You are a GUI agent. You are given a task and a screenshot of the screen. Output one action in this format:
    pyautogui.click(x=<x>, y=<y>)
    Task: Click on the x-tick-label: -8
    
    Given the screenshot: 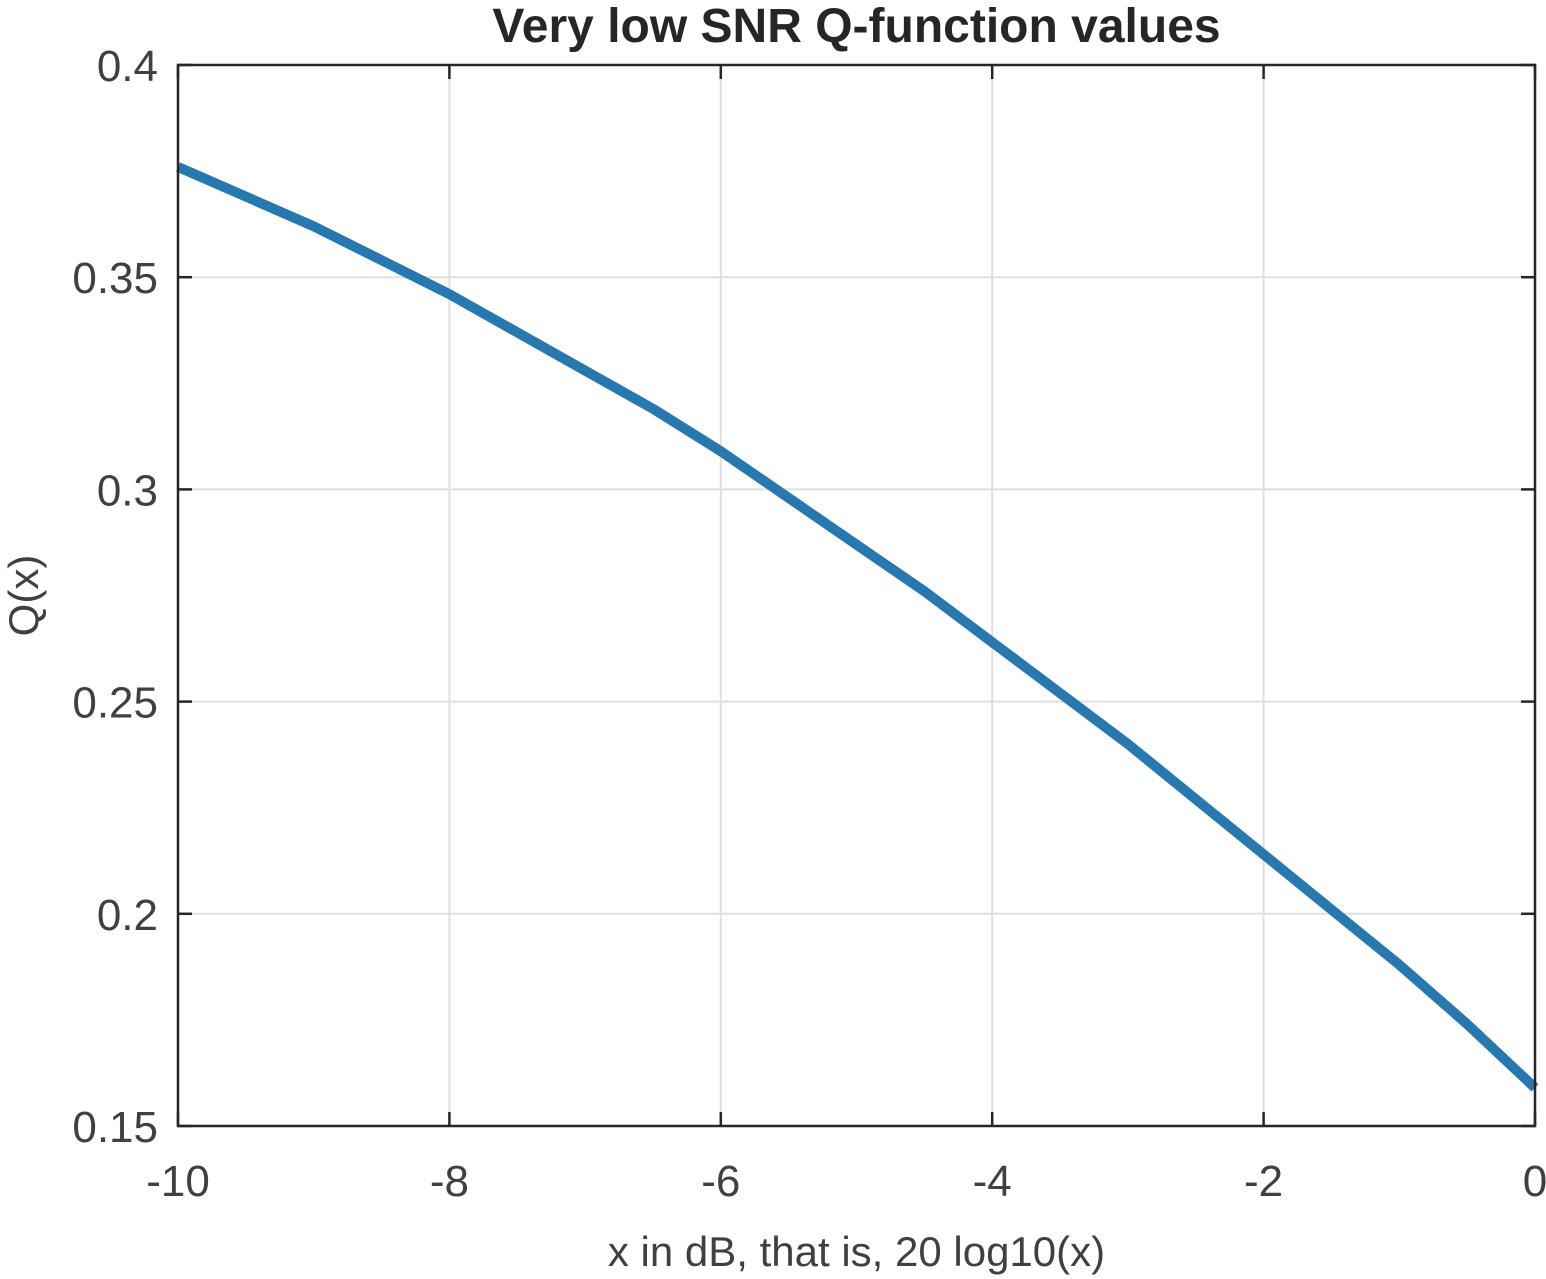 What is the action you would take?
    pyautogui.click(x=449, y=1181)
    